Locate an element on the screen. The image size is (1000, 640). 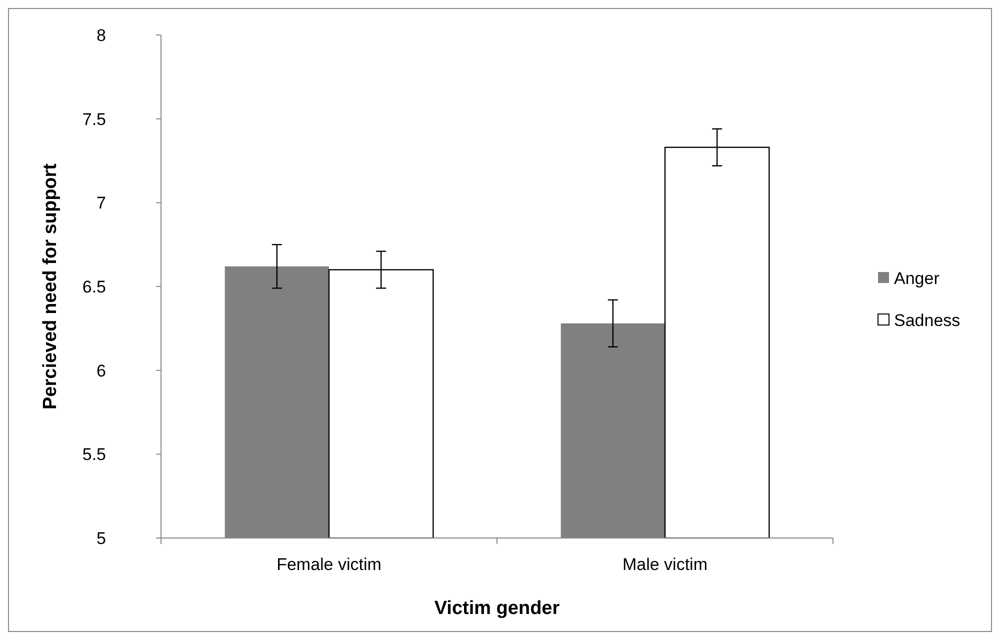
y-tick-label: 7.5 is located at coordinates (94, 119).